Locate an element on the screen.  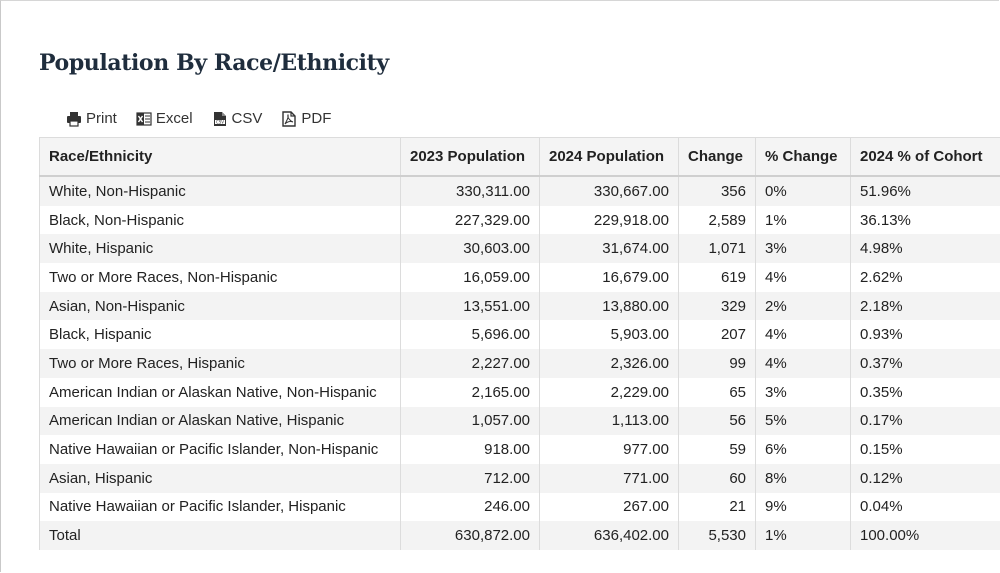
cell-2023-population: 1,057.00 is located at coordinates (470, 421).